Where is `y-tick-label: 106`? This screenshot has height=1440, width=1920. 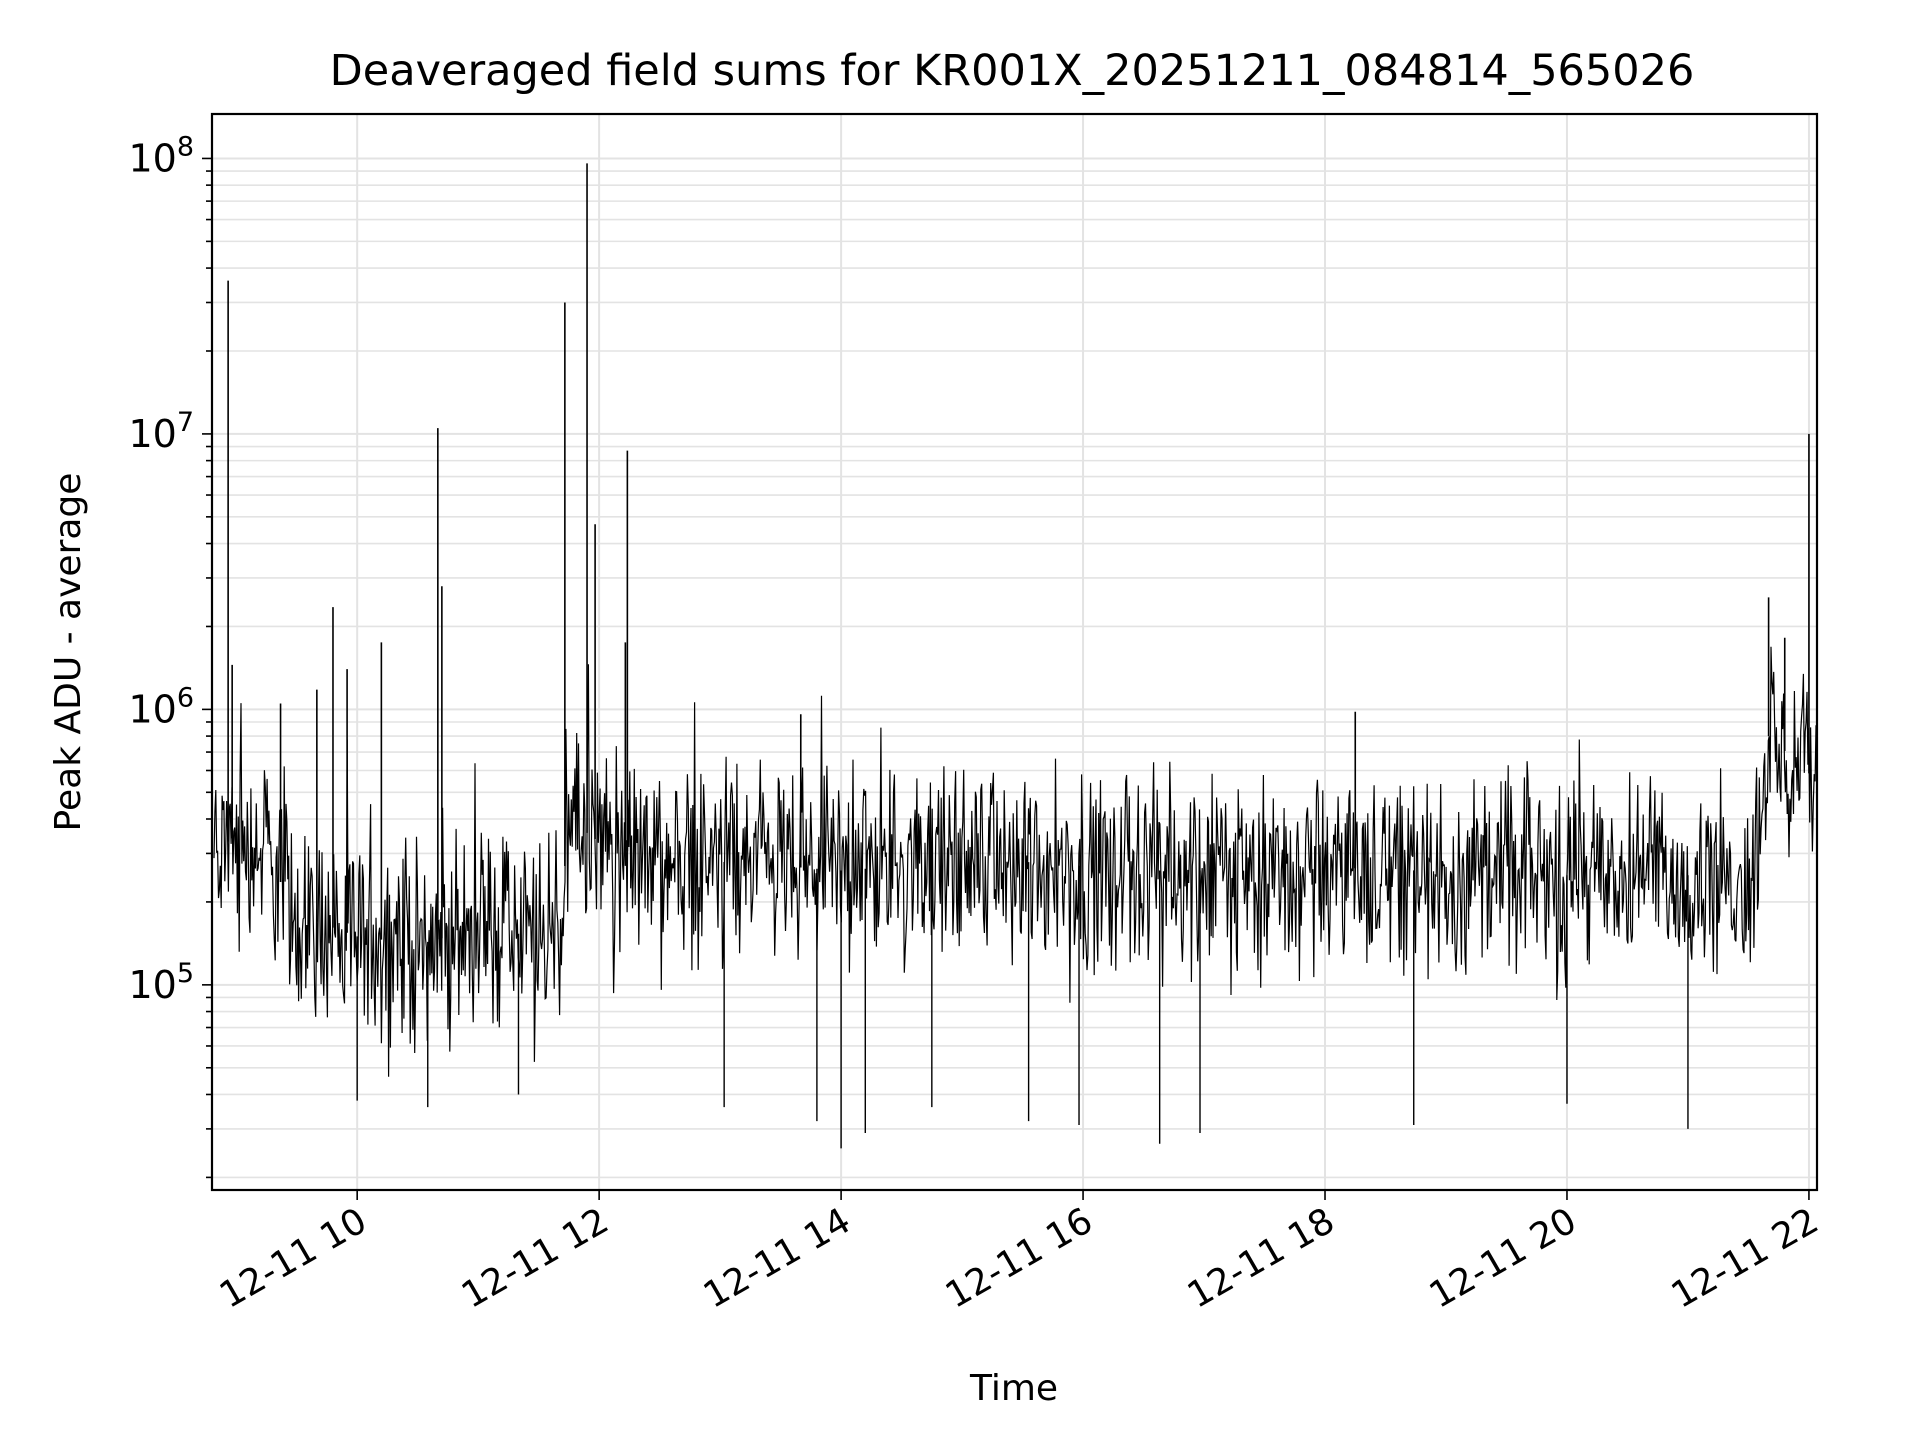 y-tick-label: 106 is located at coordinates (161, 706).